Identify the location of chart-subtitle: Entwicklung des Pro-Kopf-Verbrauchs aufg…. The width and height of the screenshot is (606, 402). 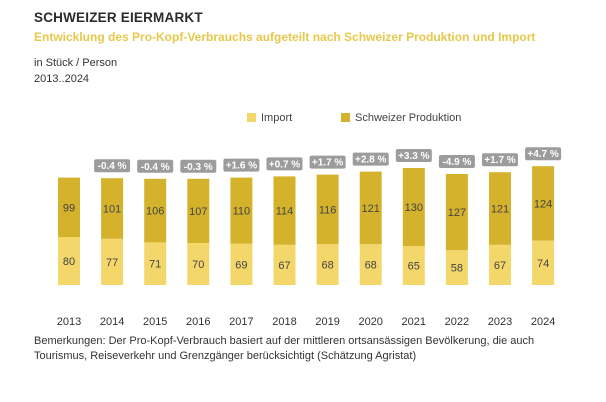
(285, 37).